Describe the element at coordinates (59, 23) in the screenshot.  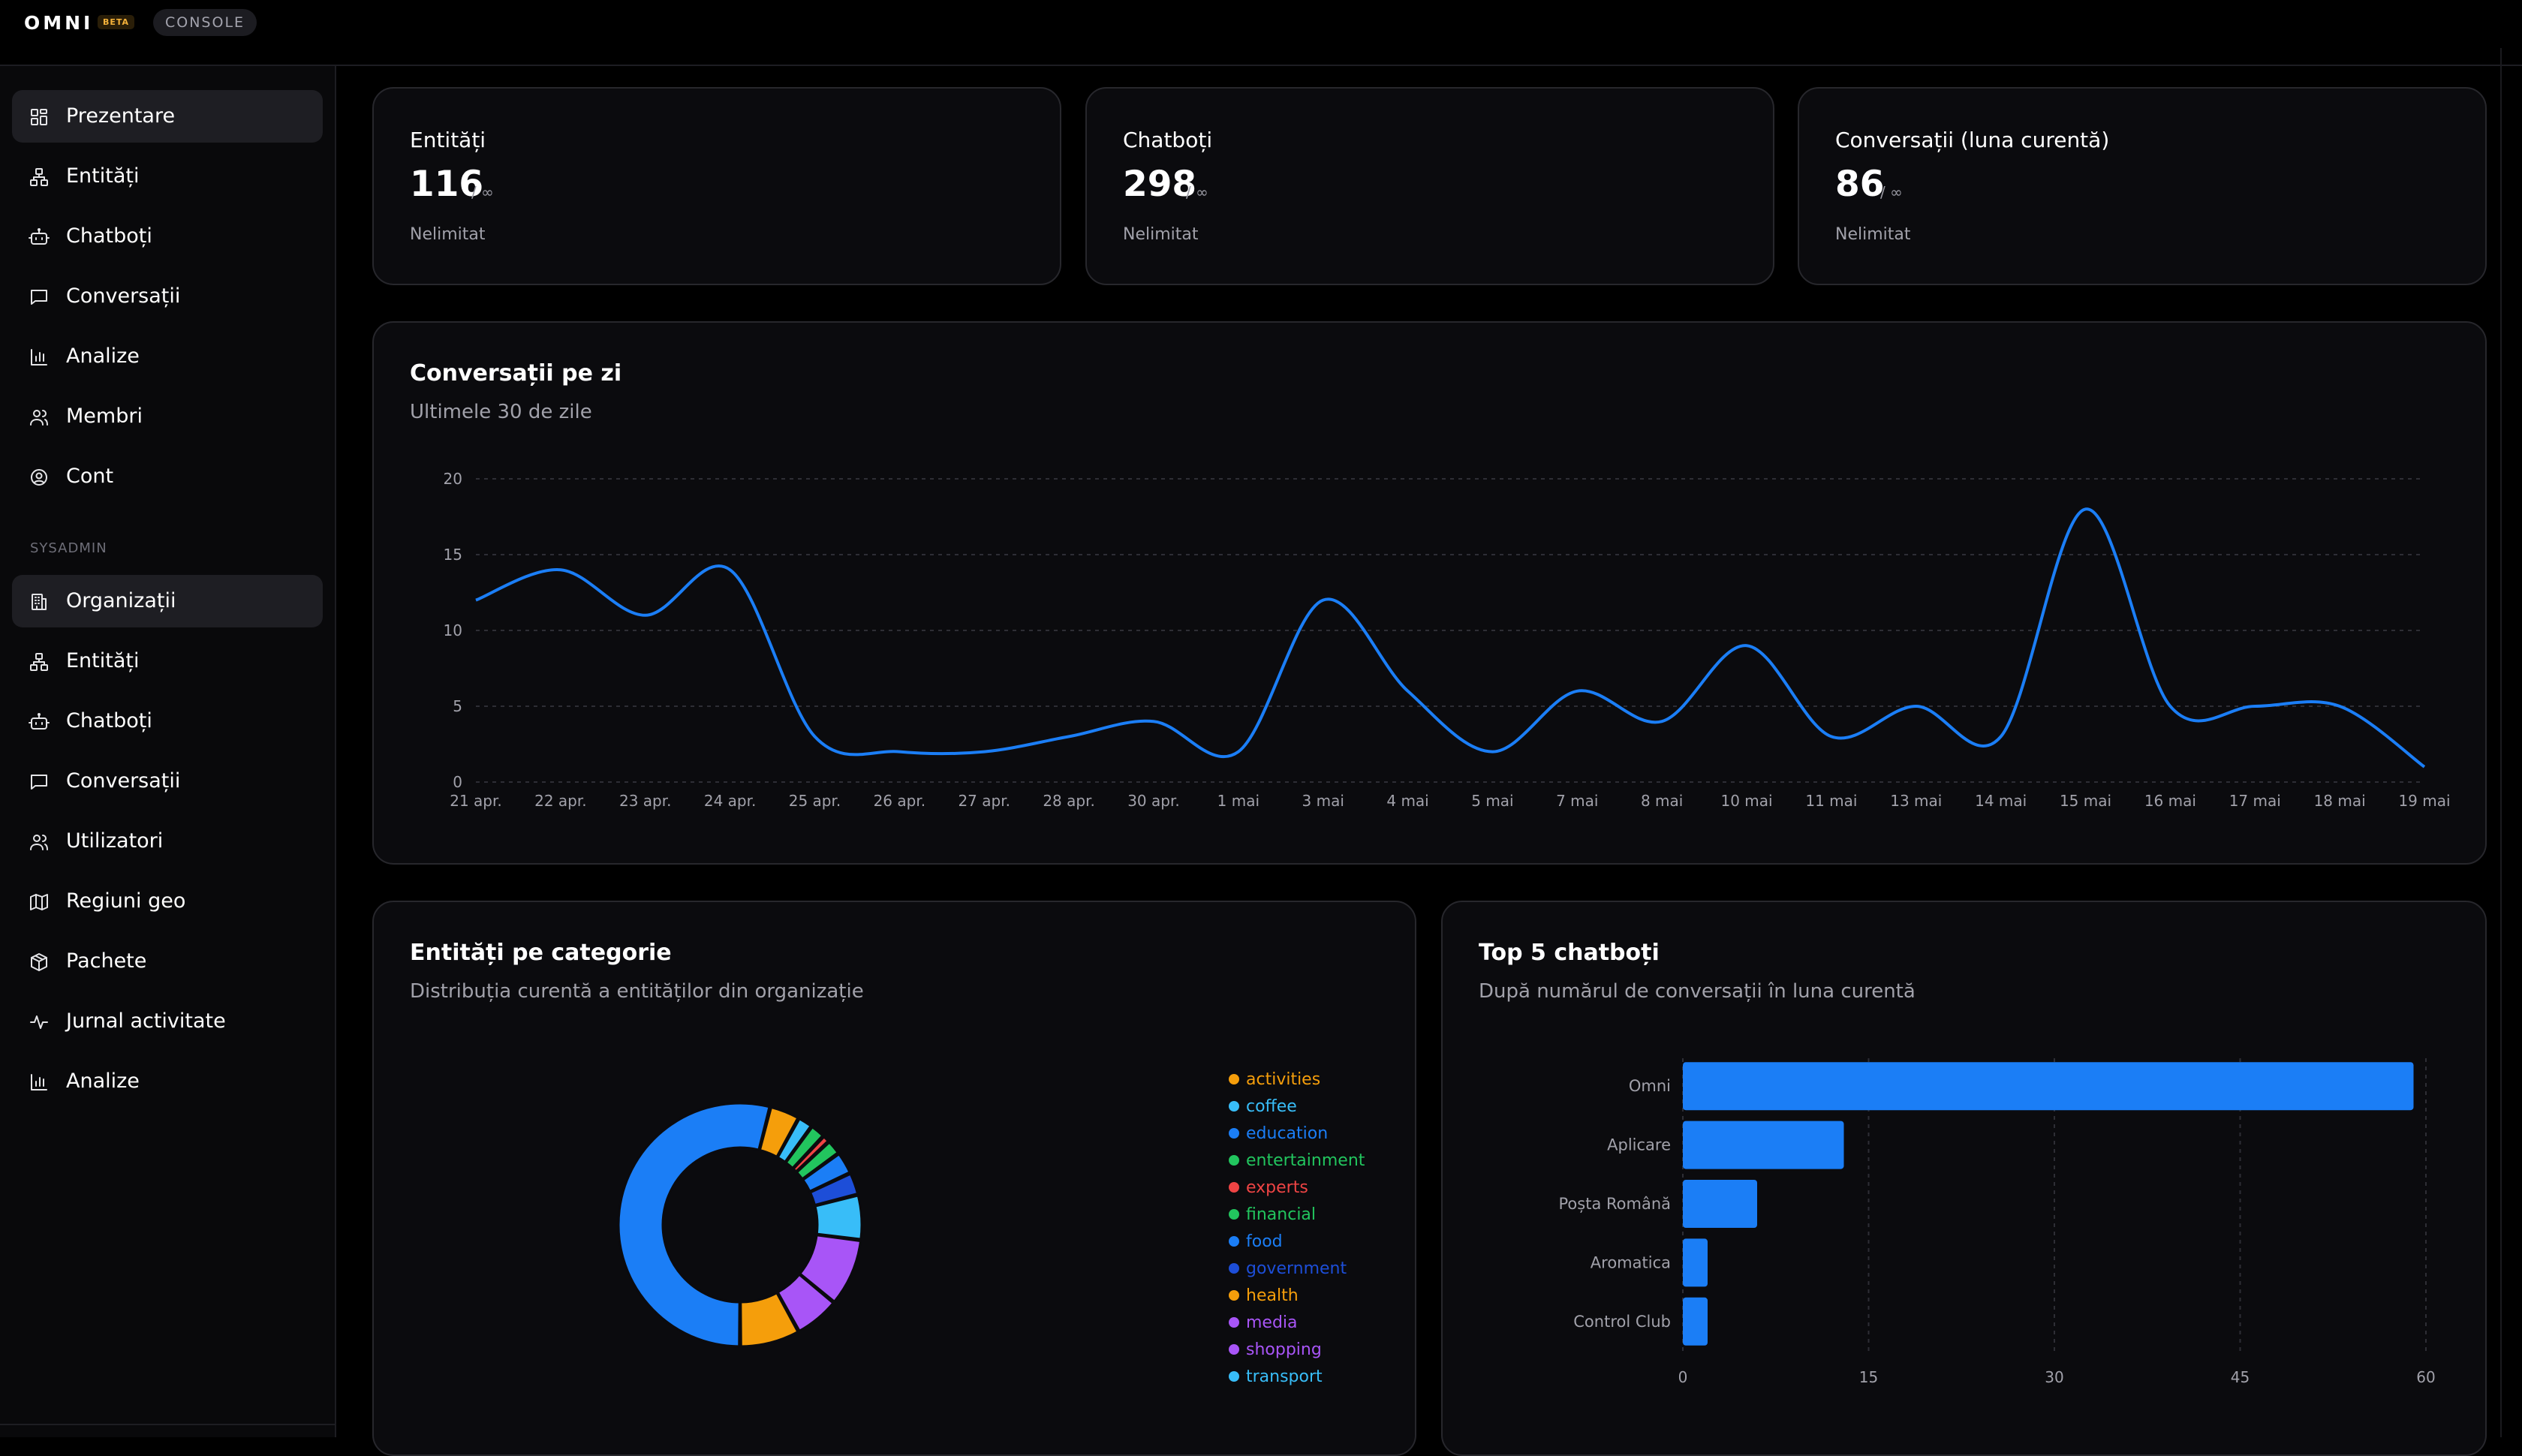
I see `omni-logo: OMNI` at that location.